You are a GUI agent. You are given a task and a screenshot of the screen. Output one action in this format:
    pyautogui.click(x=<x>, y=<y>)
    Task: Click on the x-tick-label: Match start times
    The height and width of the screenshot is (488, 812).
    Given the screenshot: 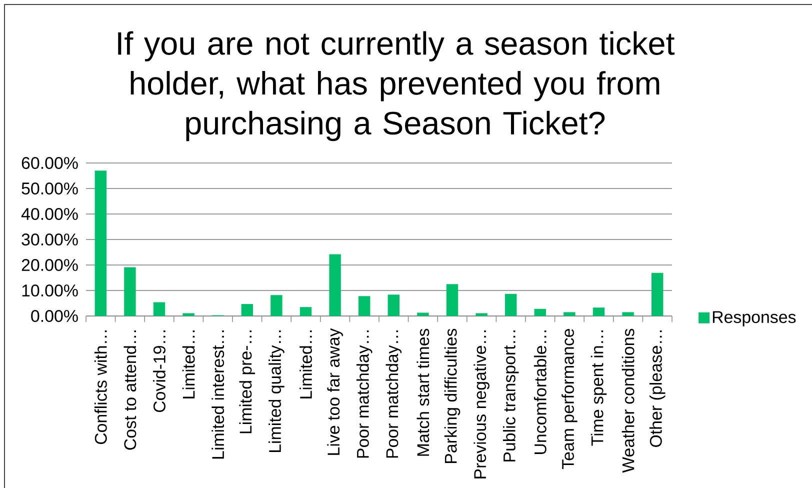 What is the action you would take?
    pyautogui.click(x=423, y=392)
    